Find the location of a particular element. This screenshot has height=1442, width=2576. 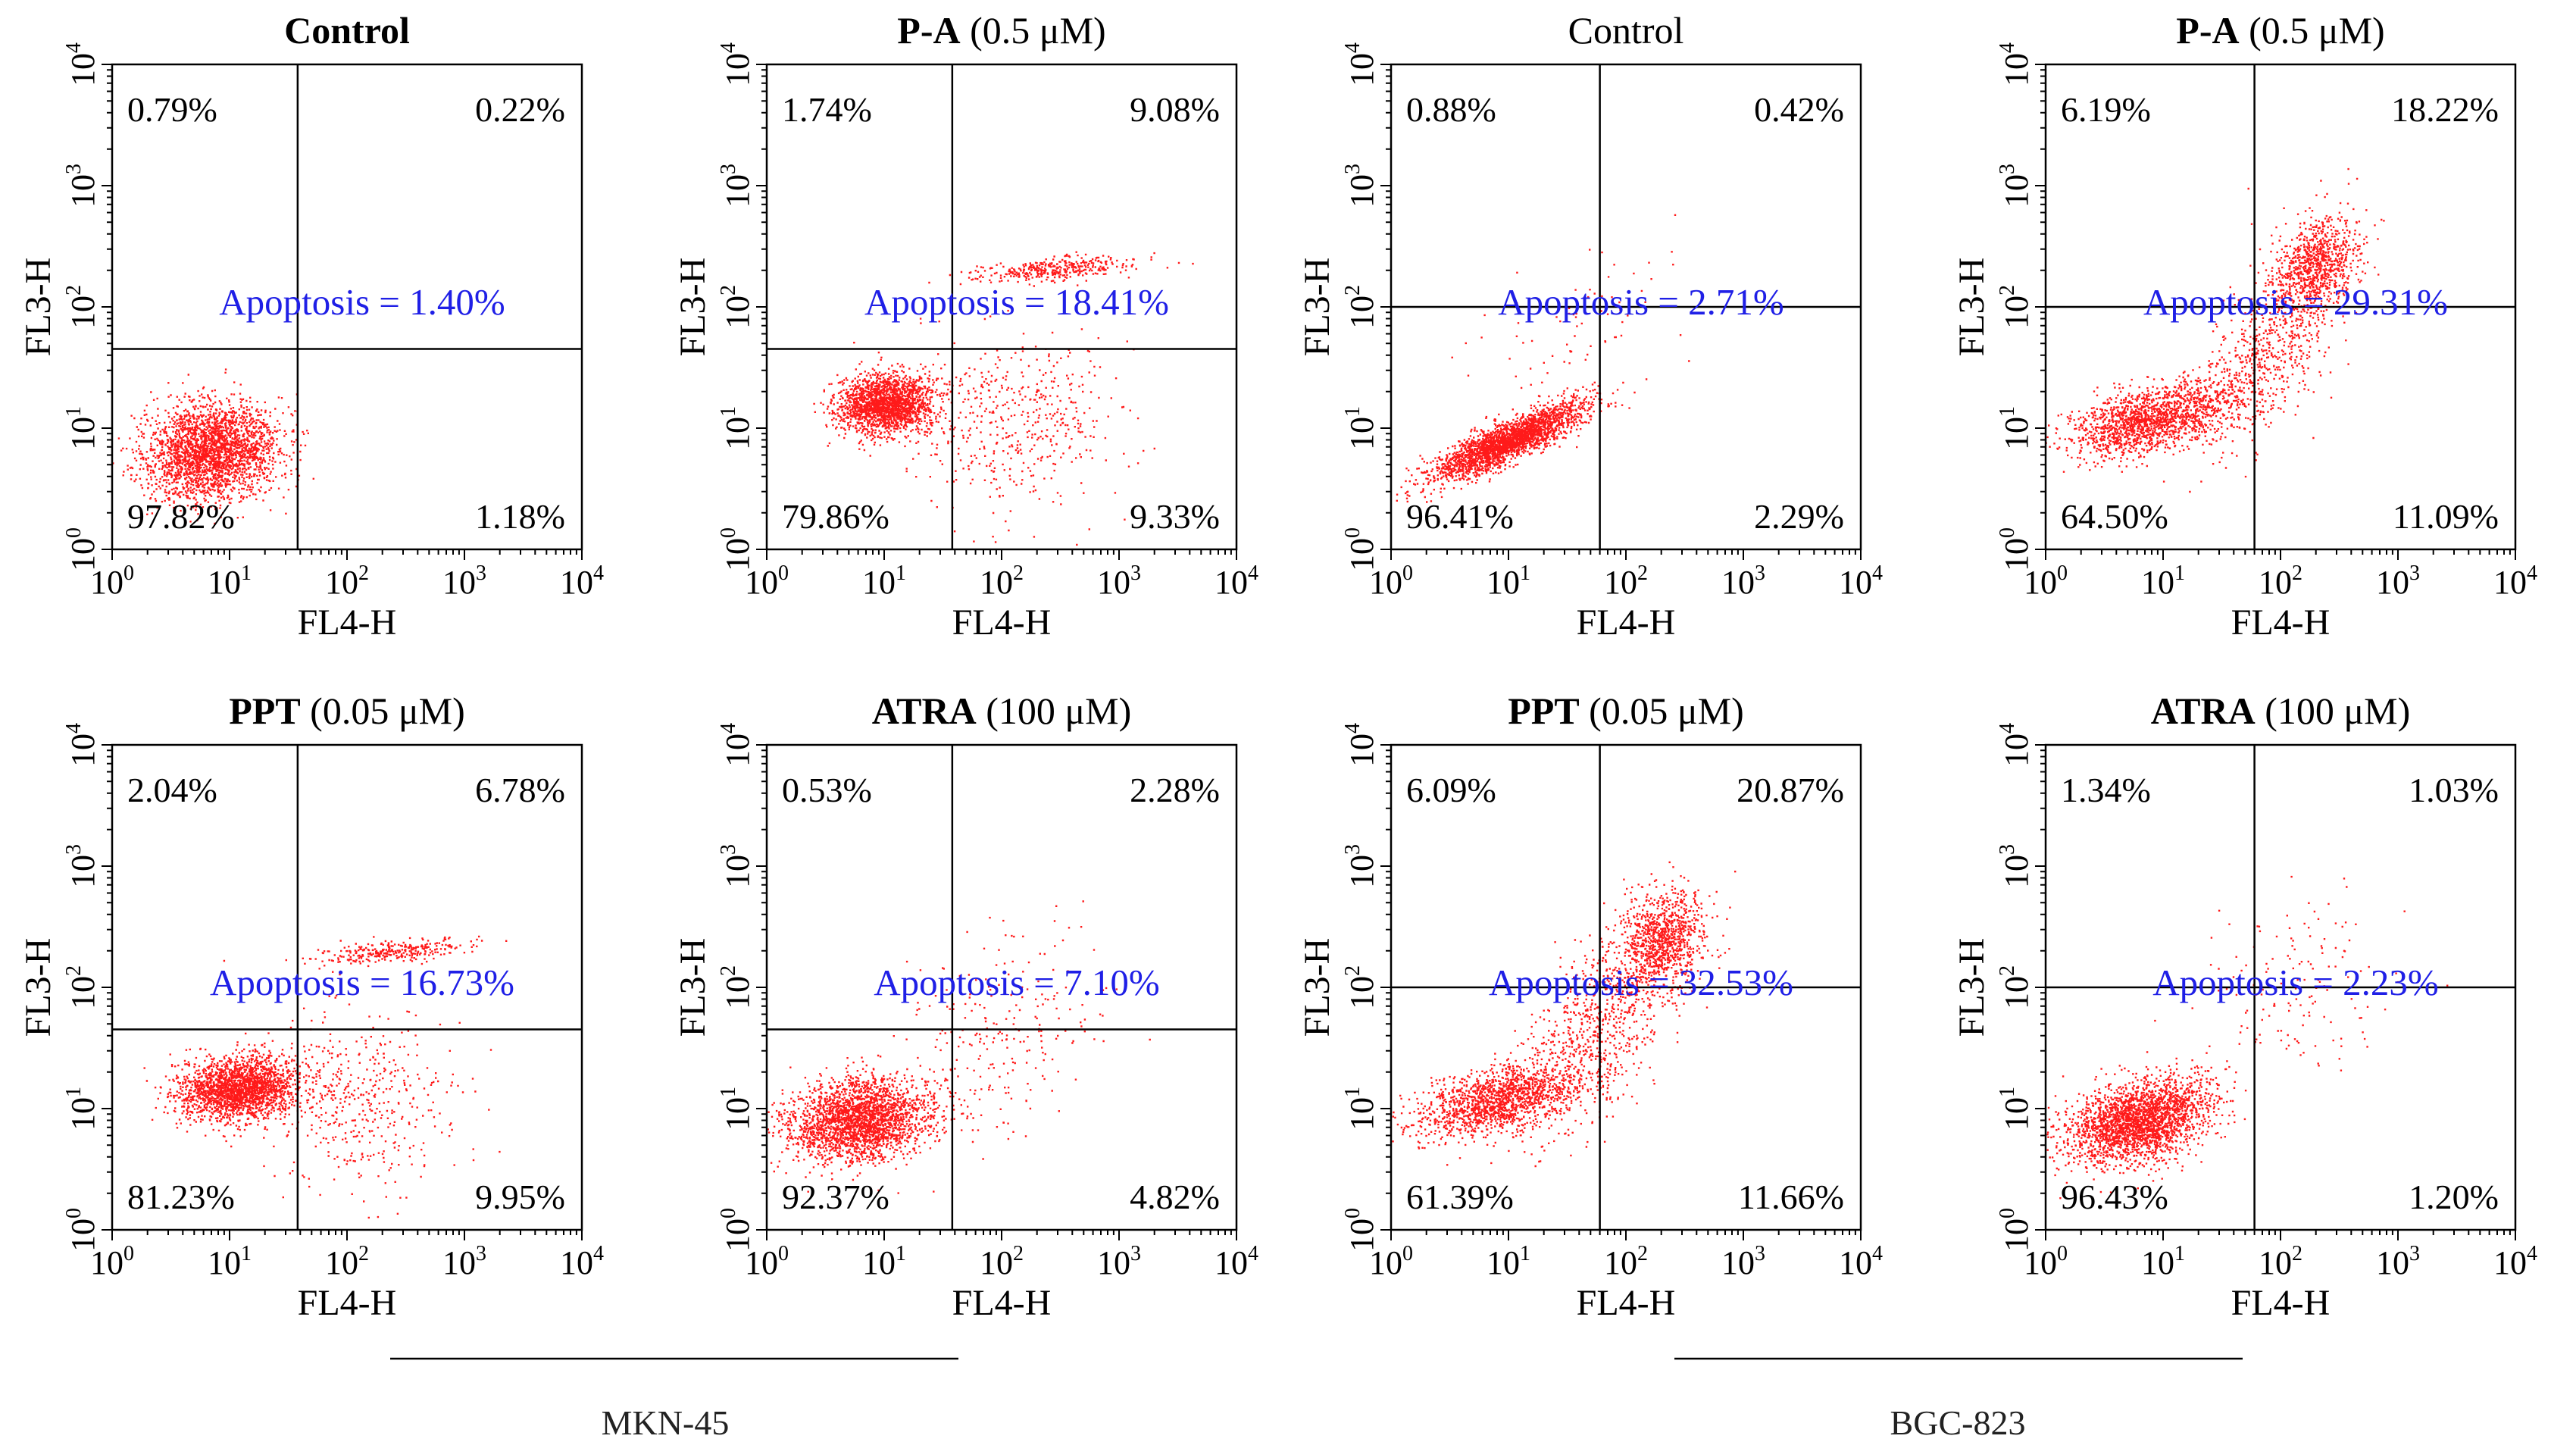

quadrant-ur-value: 1.03% is located at coordinates (2454, 790).